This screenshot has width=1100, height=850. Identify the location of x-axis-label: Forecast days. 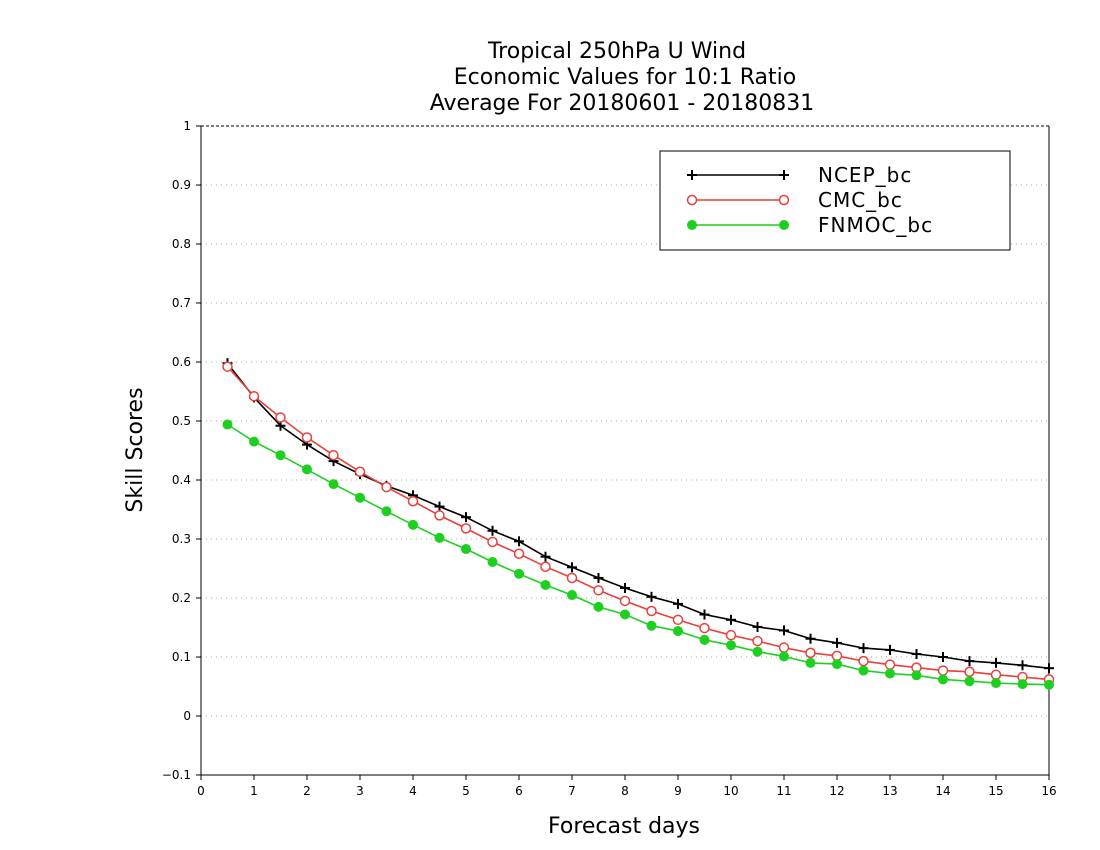
(624, 826).